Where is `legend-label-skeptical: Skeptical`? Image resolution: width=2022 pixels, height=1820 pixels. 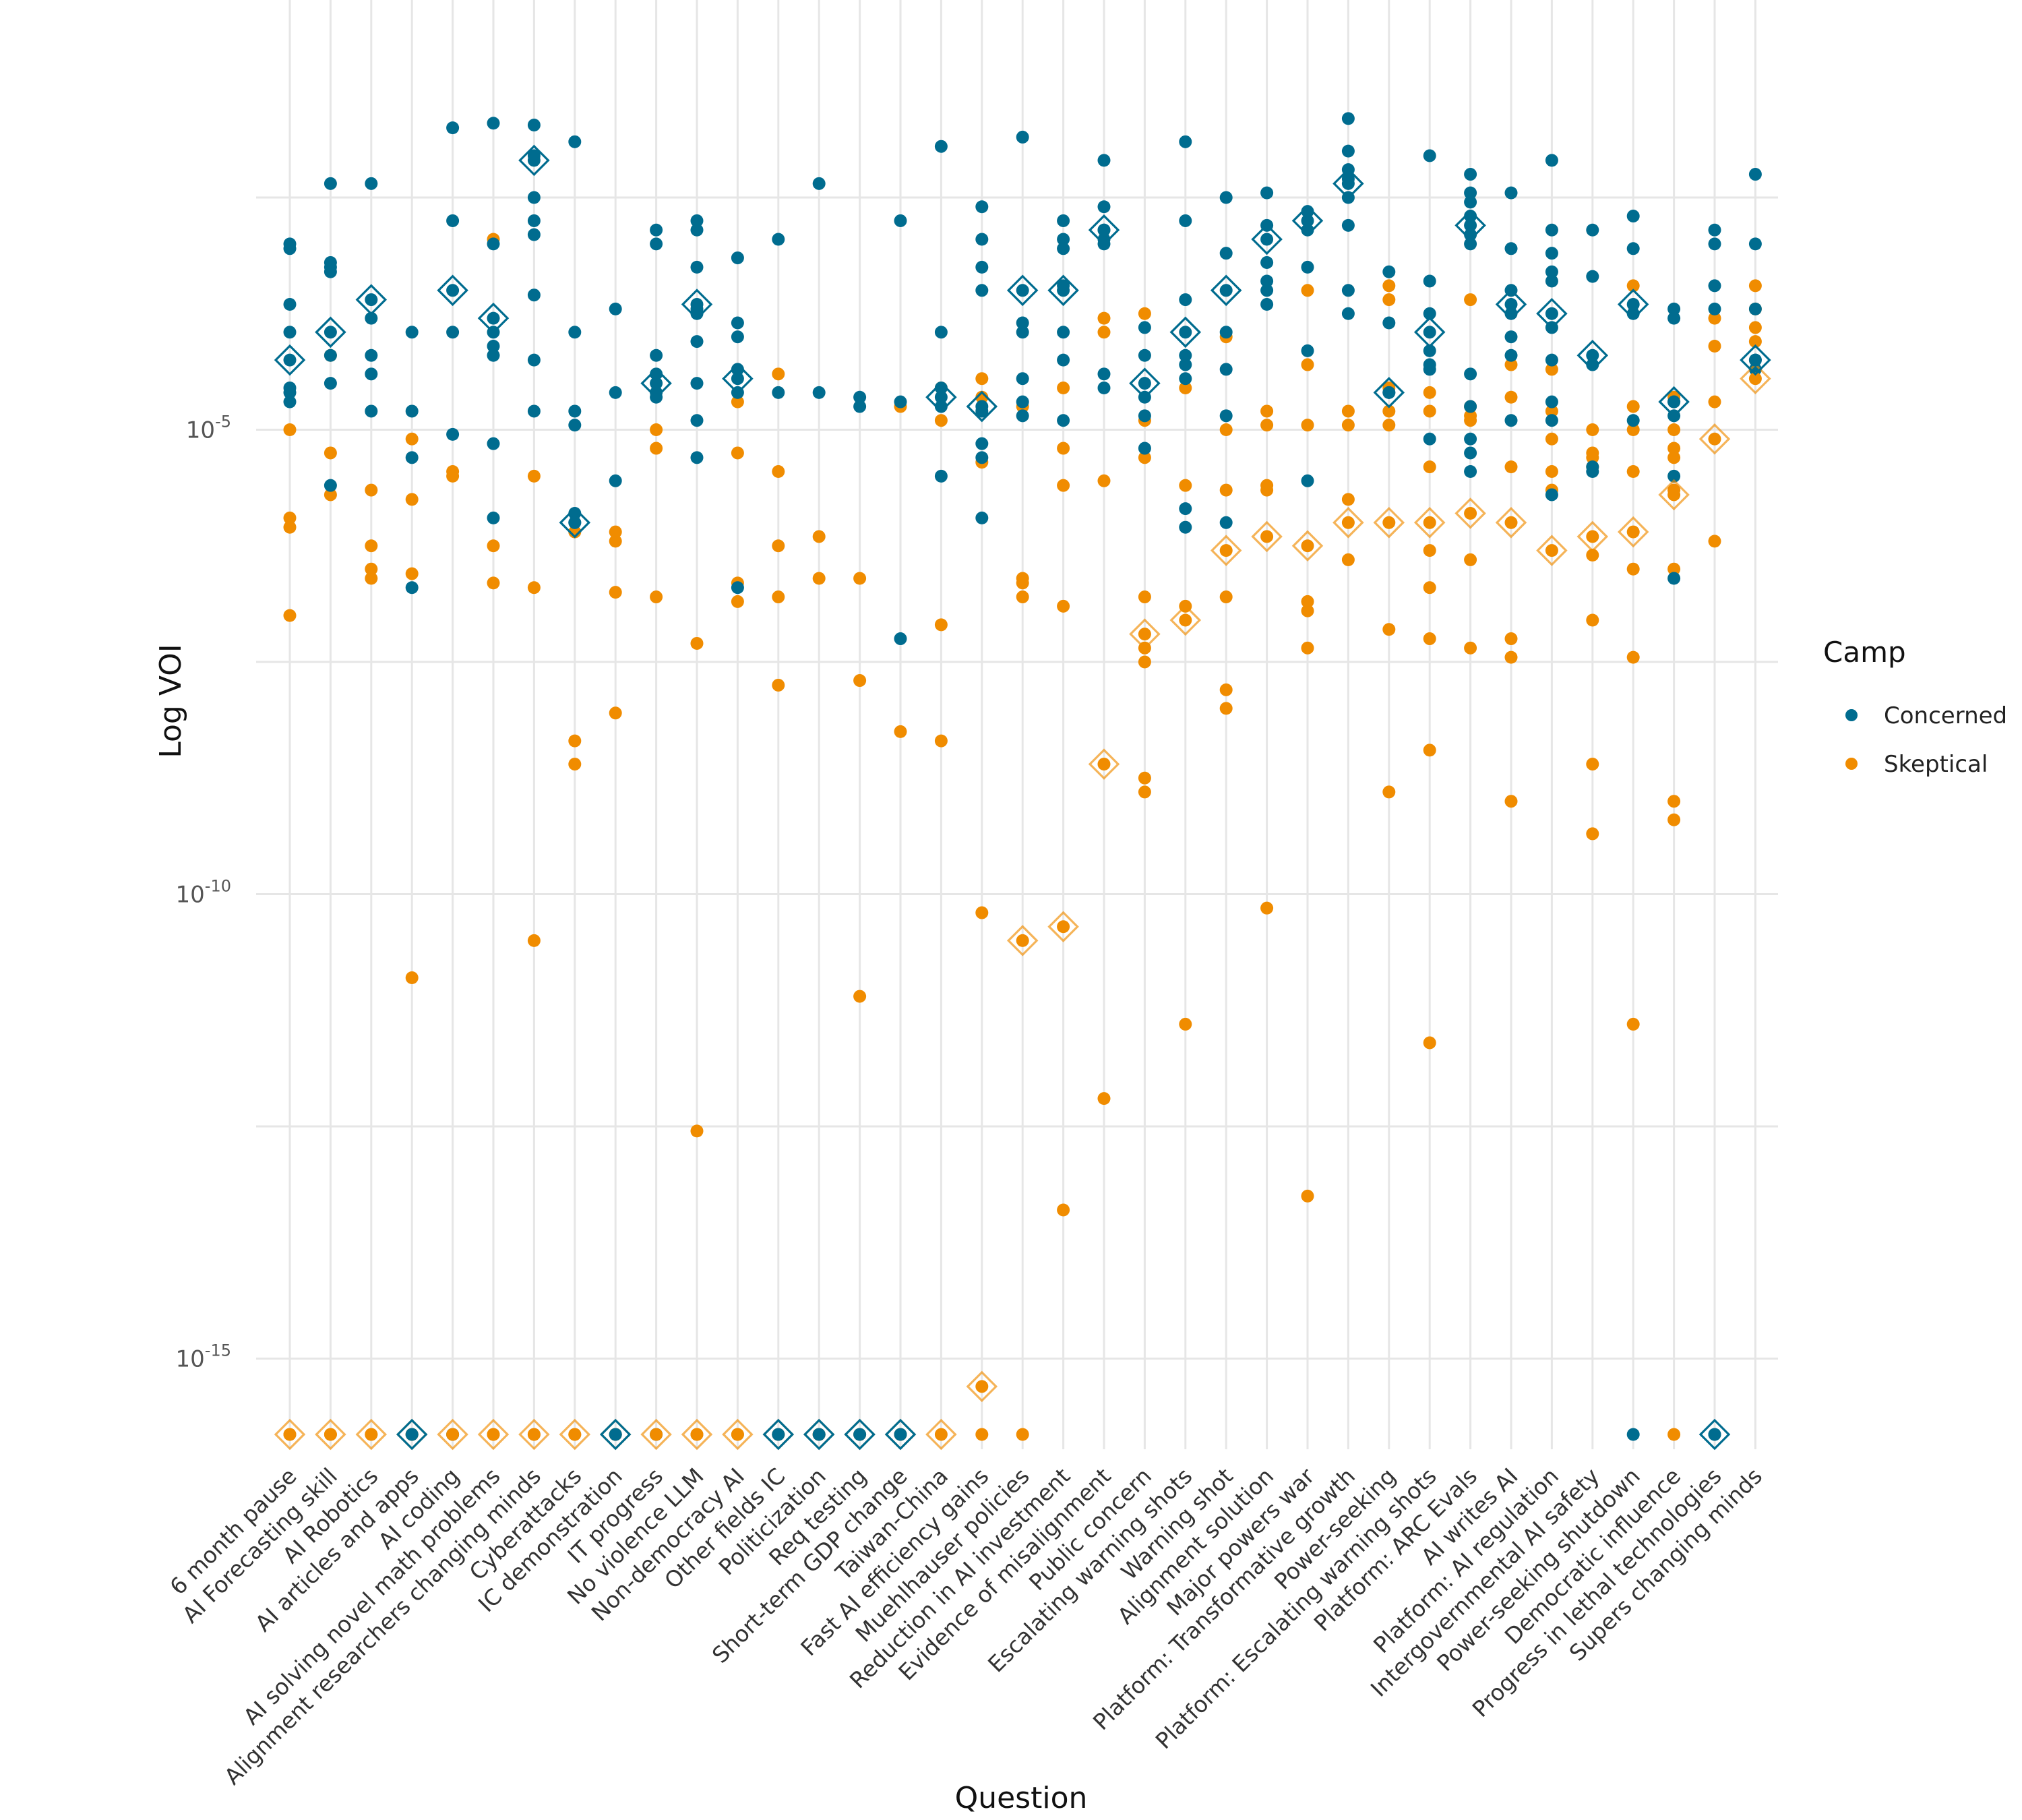
legend-label-skeptical: Skeptical is located at coordinates (1936, 764).